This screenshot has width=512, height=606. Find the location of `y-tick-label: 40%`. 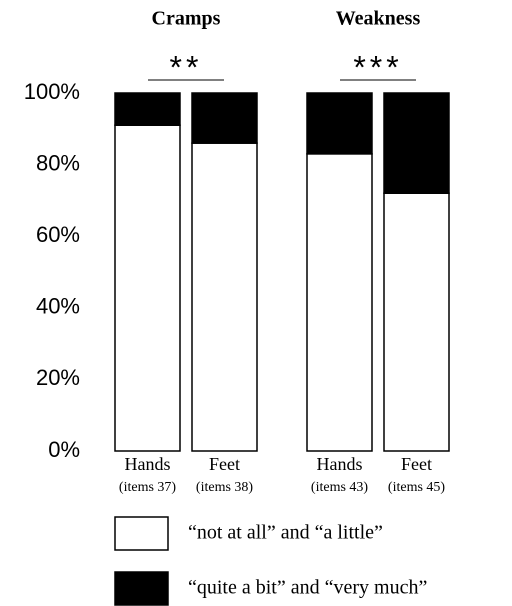

y-tick-label: 40% is located at coordinates (58, 306).